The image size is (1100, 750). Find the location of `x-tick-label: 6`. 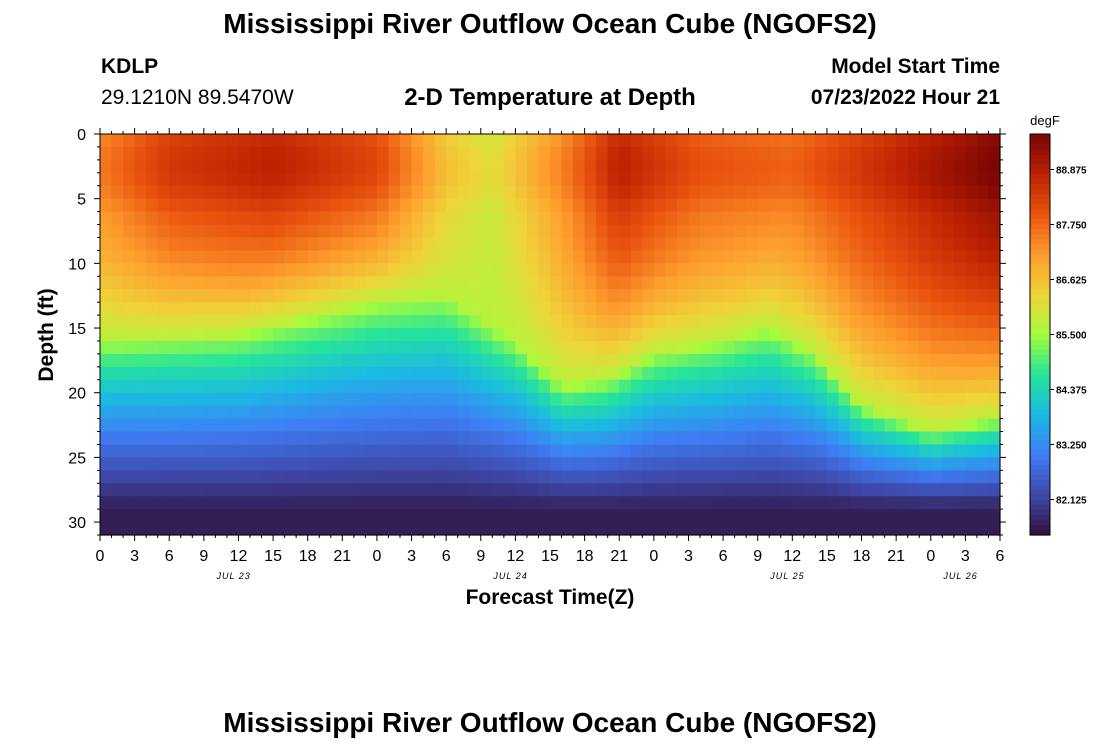

x-tick-label: 6 is located at coordinates (169, 556).